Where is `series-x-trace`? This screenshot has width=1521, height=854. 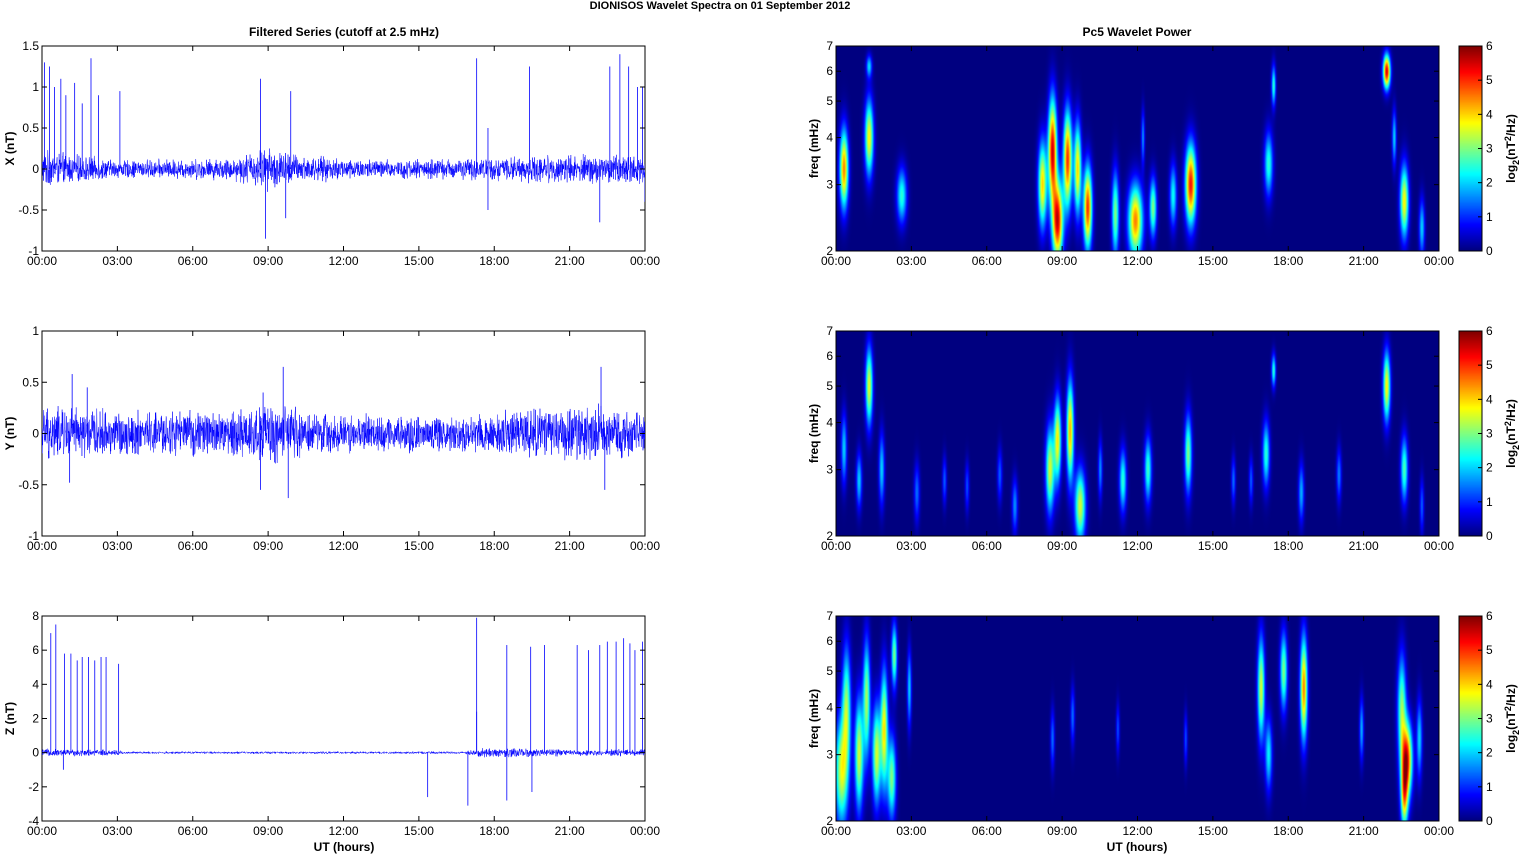 series-x-trace is located at coordinates (343, 170).